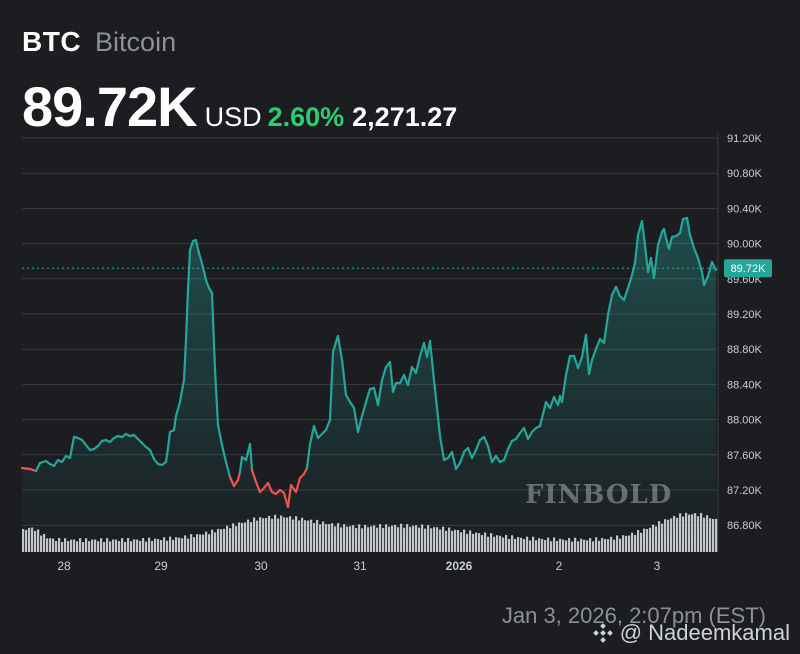  I want to click on credit-text: @ Nadeemkamal, so click(704, 632).